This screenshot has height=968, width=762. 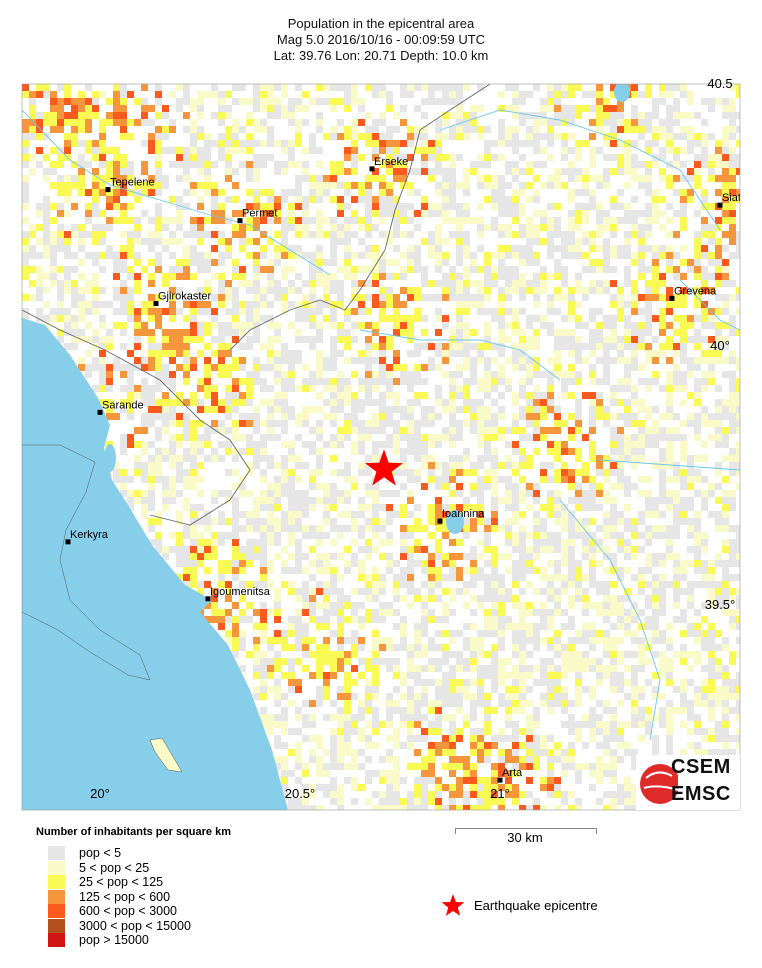 I want to click on epicentre-star-icon, so click(x=384, y=467).